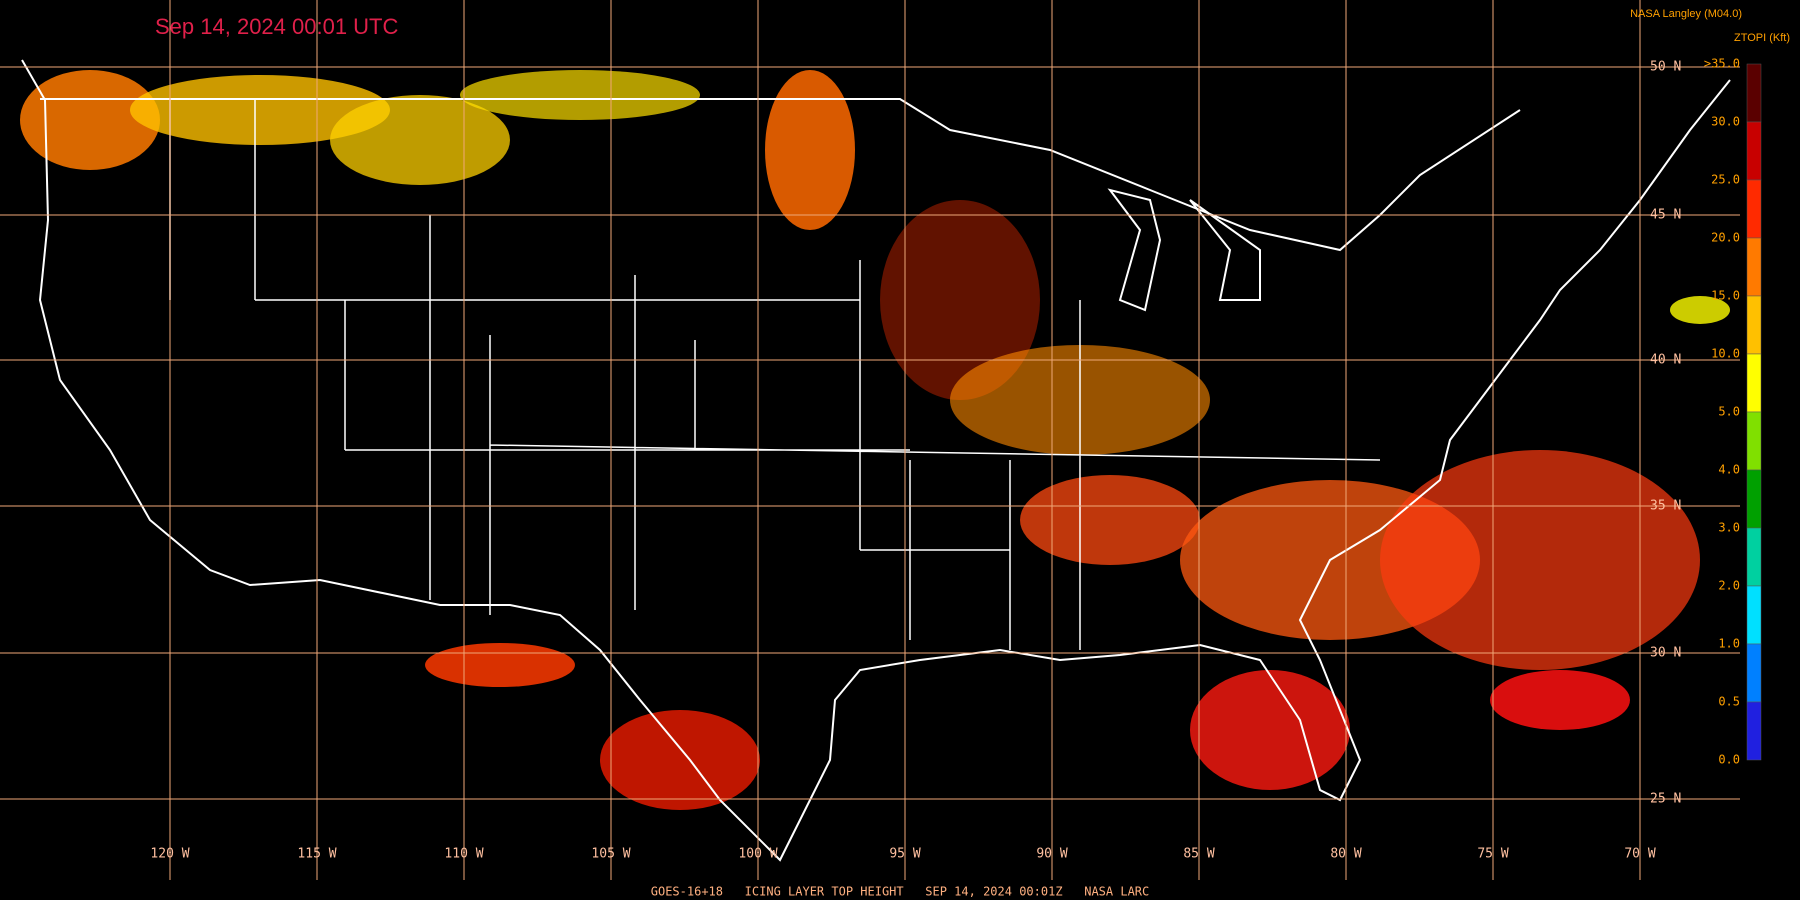 Image resolution: width=1800 pixels, height=900 pixels. What do you see at coordinates (1725, 354) in the screenshot?
I see `scale-label: 10.0` at bounding box center [1725, 354].